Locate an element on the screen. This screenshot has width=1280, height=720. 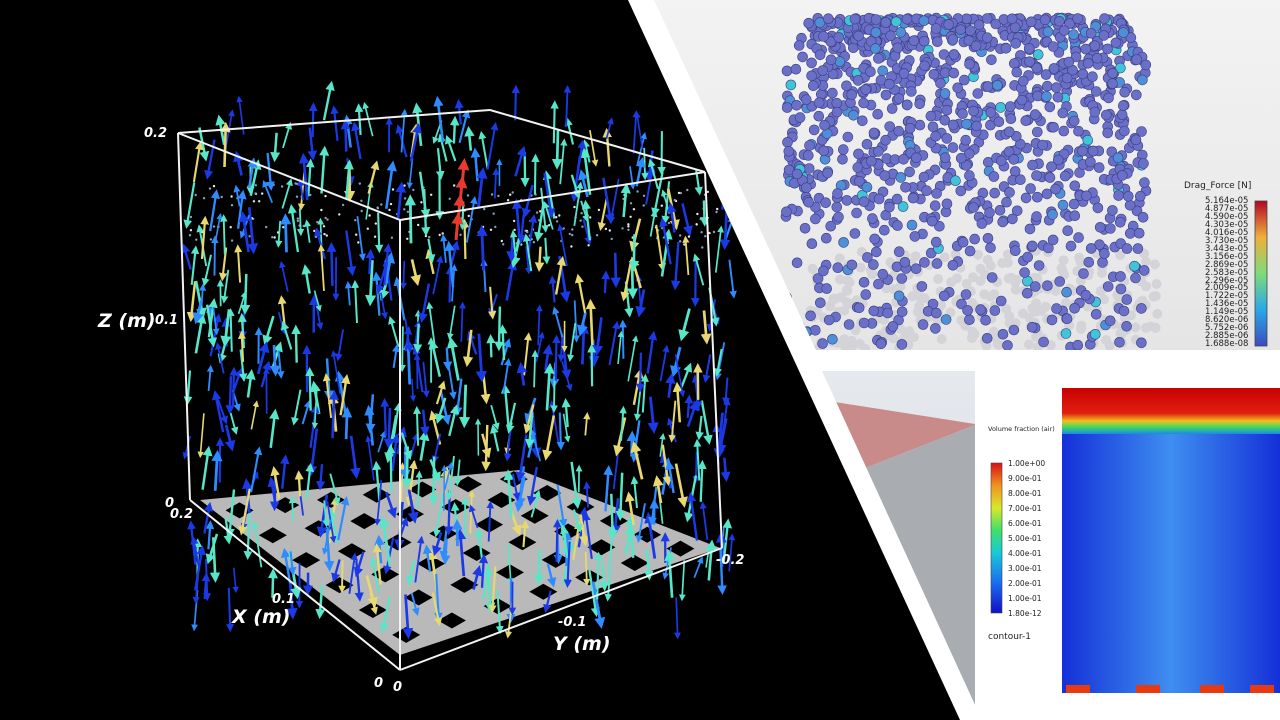
y-tick-minus-0-2: -0.2 is located at coordinates (730, 560).